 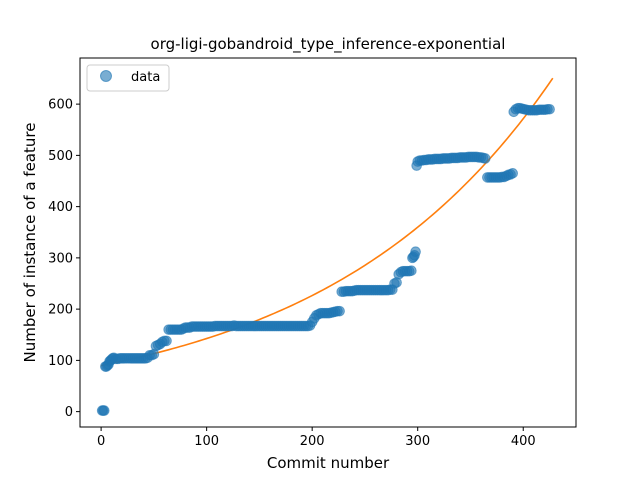 What do you see at coordinates (417, 441) in the screenshot?
I see `x-tick-label-300: 300` at bounding box center [417, 441].